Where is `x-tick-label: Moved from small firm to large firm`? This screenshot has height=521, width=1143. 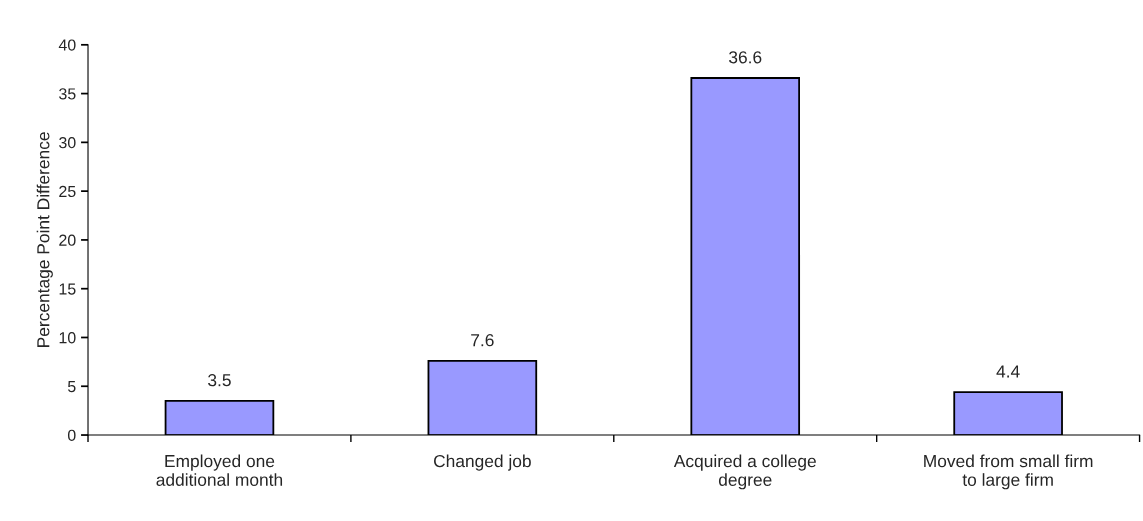
x-tick-label: Moved from small firm to large firm is located at coordinates (1008, 472).